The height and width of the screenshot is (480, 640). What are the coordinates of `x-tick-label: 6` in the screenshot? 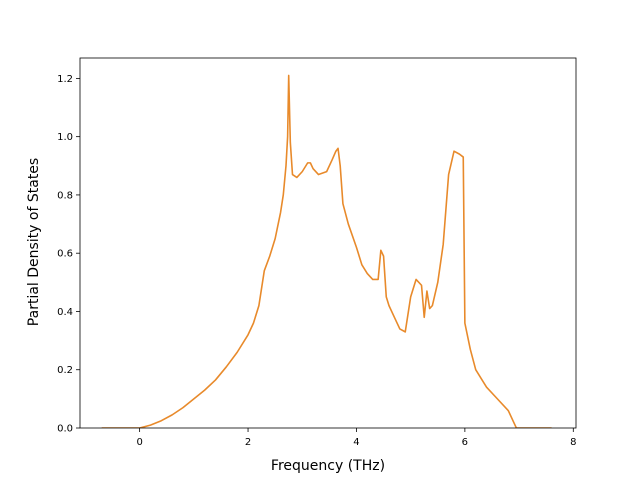 It's located at (465, 442).